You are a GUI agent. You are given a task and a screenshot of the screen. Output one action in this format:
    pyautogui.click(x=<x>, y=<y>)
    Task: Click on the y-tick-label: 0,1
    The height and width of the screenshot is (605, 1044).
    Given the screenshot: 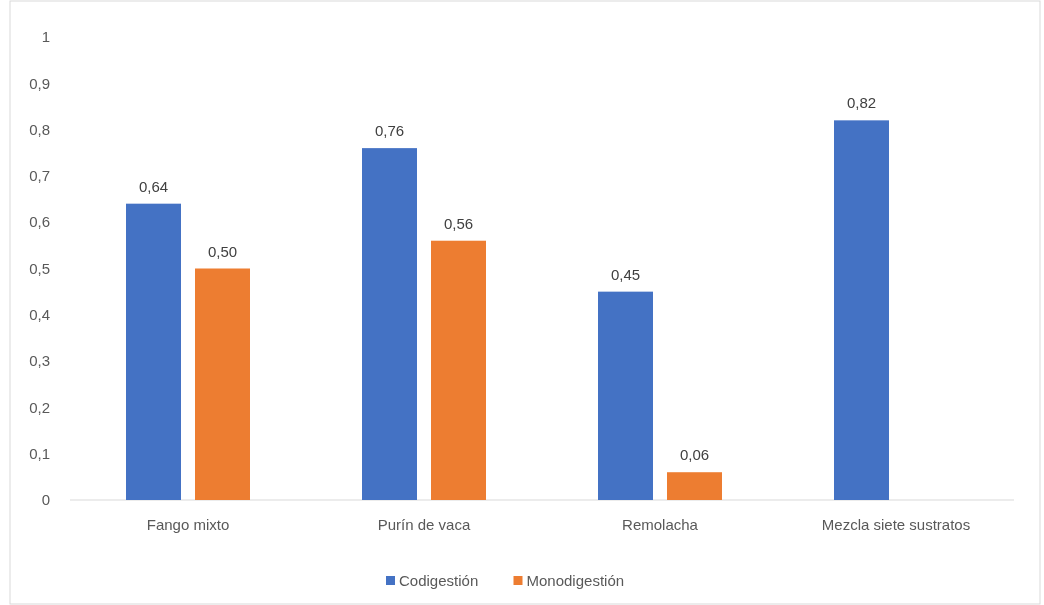 What is the action you would take?
    pyautogui.click(x=39, y=453)
    